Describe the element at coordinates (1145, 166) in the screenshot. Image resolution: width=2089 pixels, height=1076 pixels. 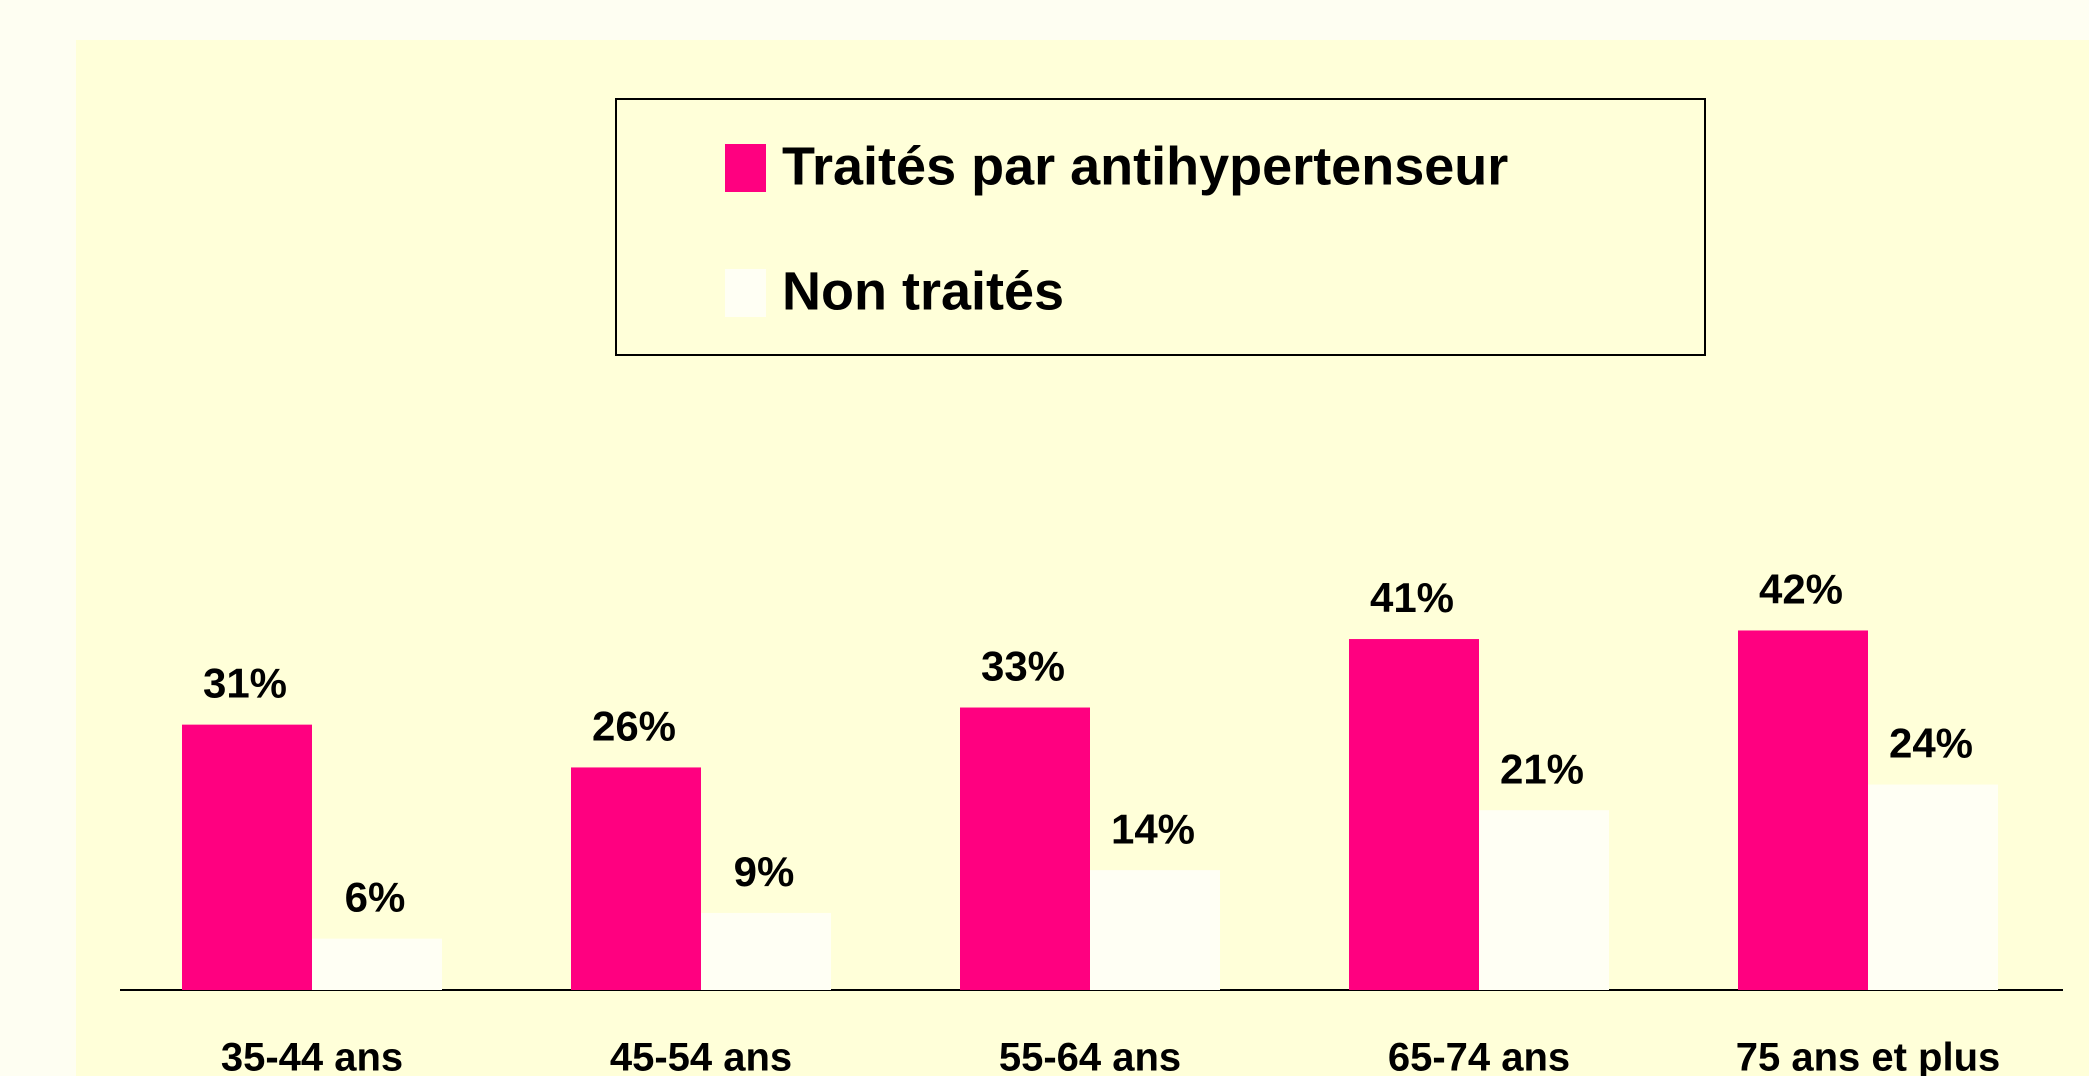
I see `legend-label: Traités par antihypertenseur` at that location.